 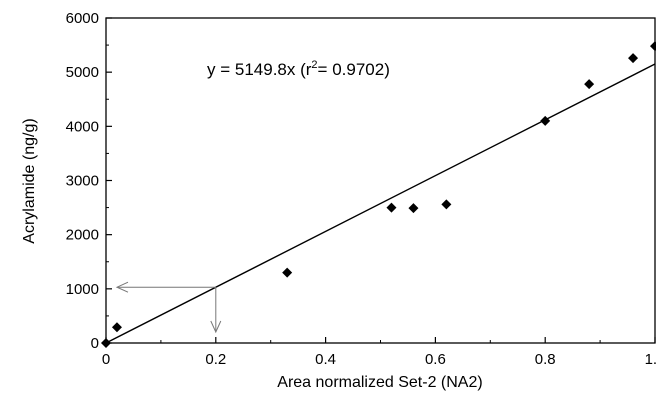 What do you see at coordinates (95, 343) in the screenshot?
I see `y-tick-label: 0` at bounding box center [95, 343].